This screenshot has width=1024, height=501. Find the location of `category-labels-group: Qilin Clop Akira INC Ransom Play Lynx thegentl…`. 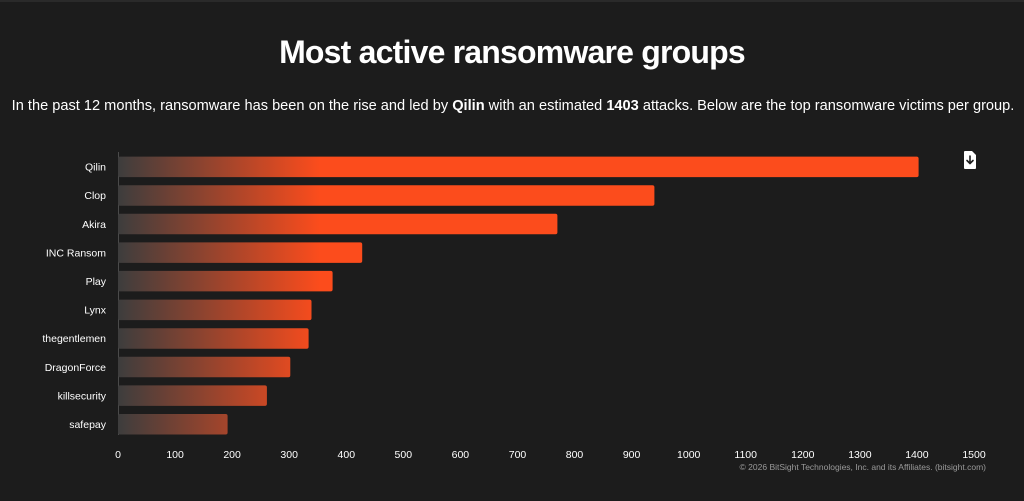

category-labels-group: Qilin Clop Akira INC Ransom Play Lynx thegentl… is located at coordinates (74, 296).